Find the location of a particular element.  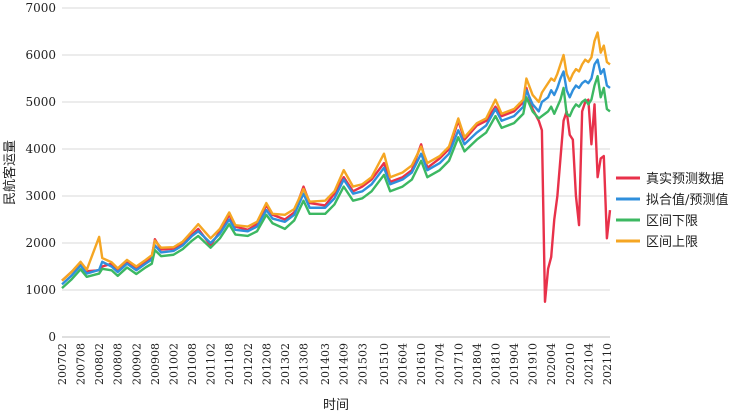

x-tick-label: 200702 is located at coordinates (62, 364).